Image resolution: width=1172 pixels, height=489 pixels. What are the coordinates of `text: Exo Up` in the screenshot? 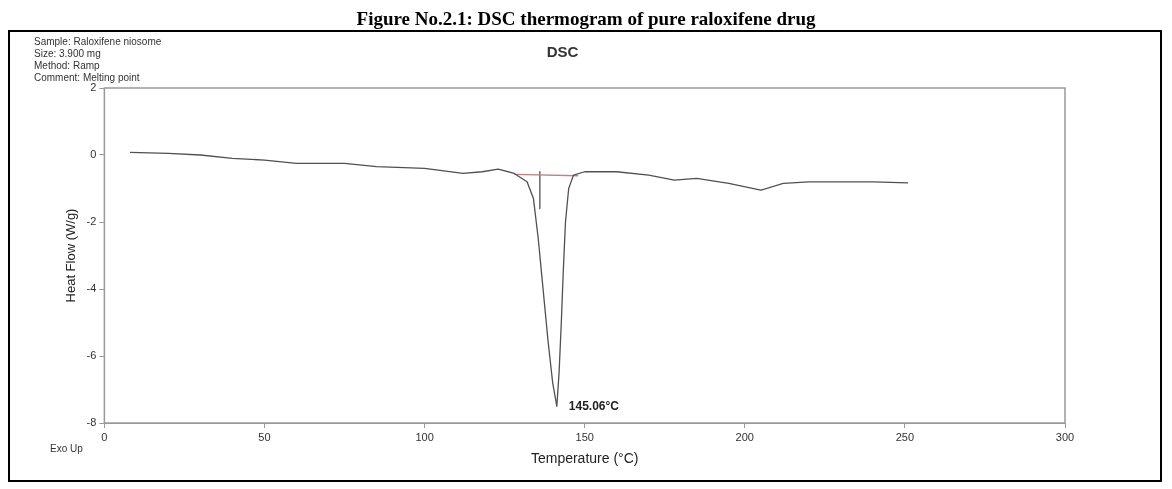 It's located at (66, 448).